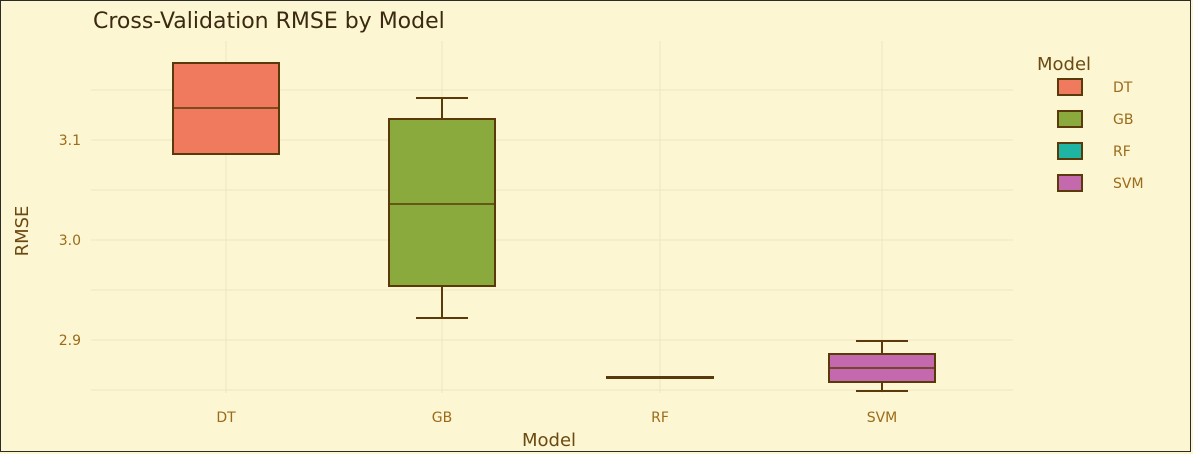  I want to click on y-axis-ticks: 2.9 3.0 3.1, so click(70, 241).